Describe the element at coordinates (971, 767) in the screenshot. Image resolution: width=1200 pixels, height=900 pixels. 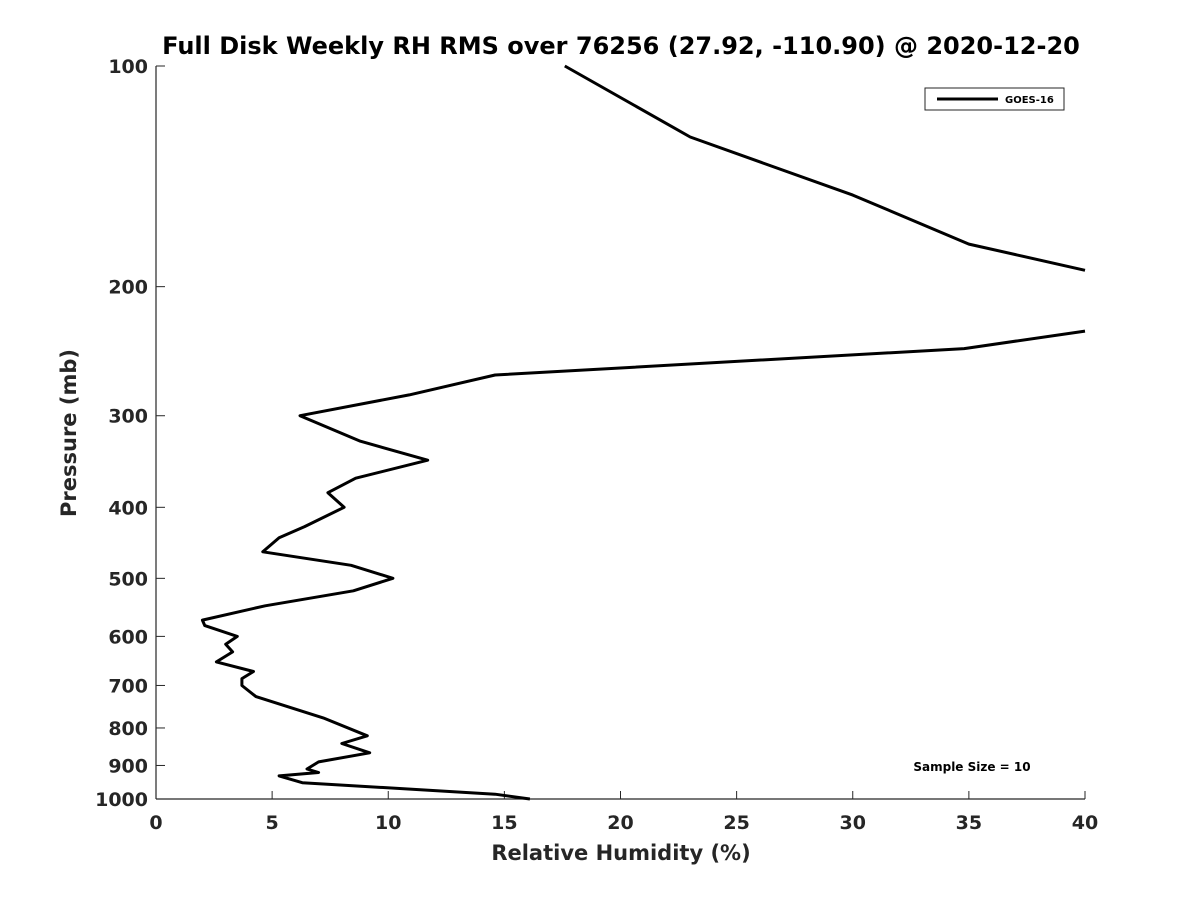
I see `sample-size-annotation: Sample Size = 10` at that location.